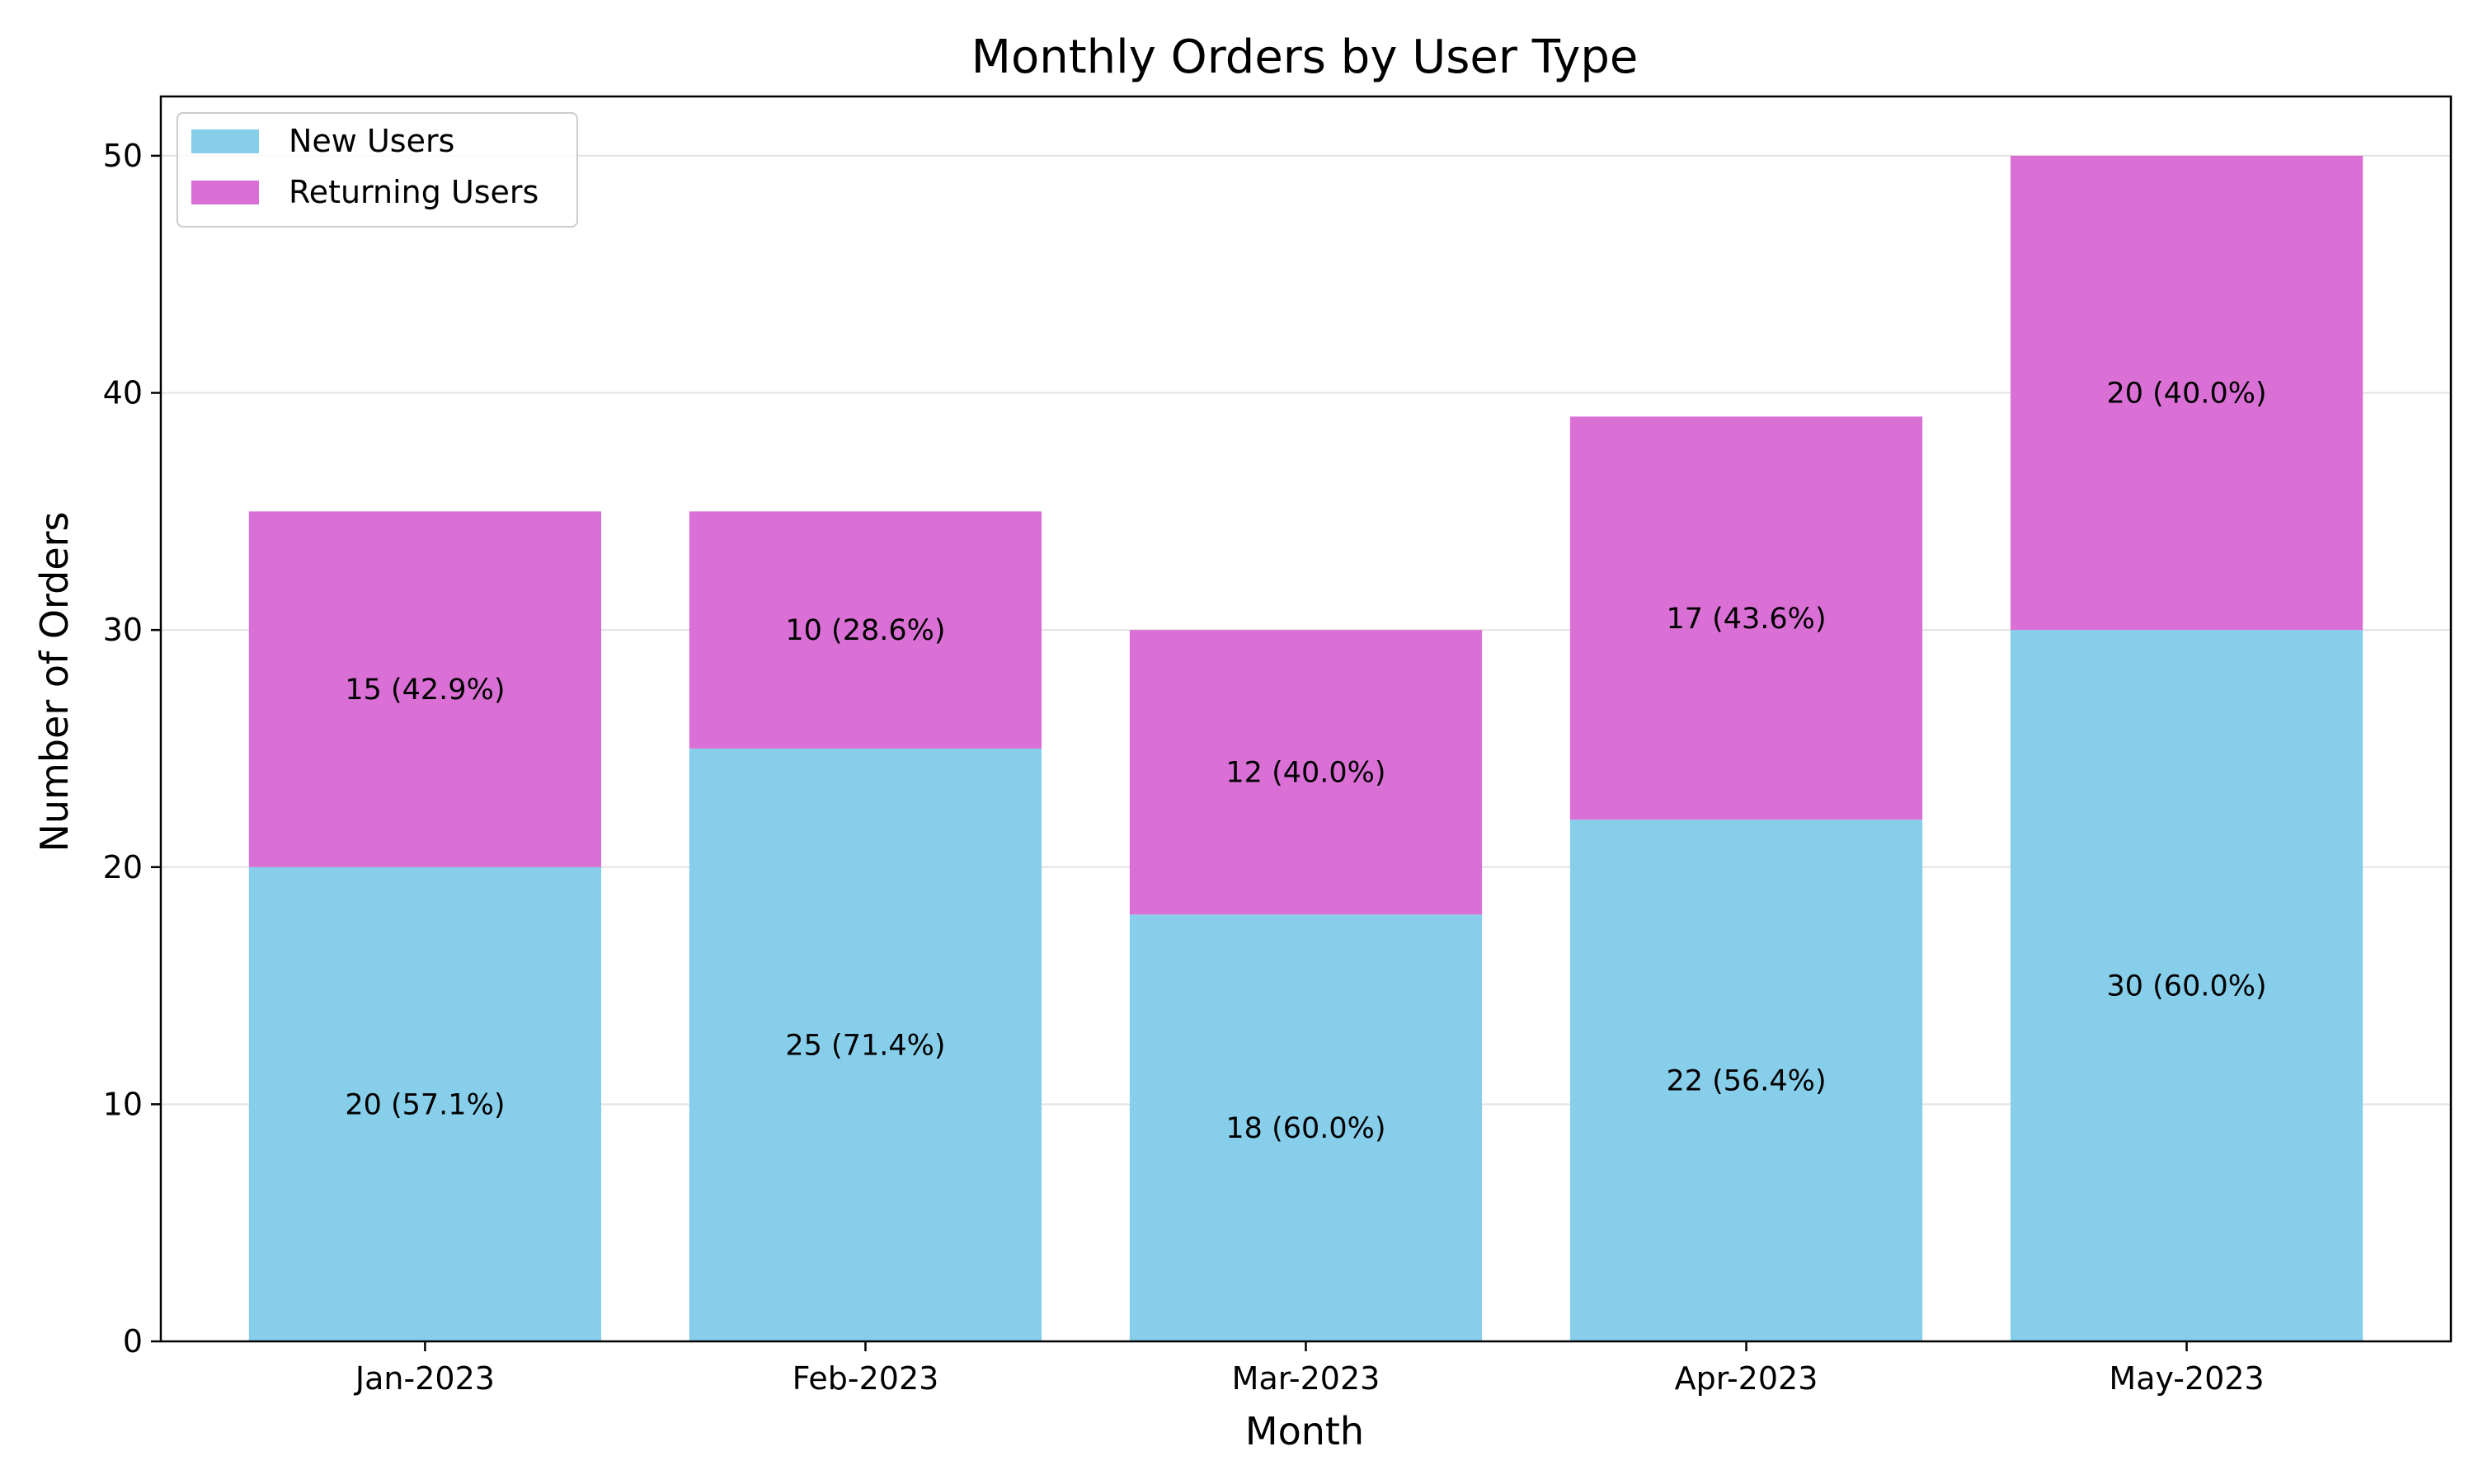  Describe the element at coordinates (1305, 58) in the screenshot. I see `chart-title: Monthly Orders by User Type` at that location.